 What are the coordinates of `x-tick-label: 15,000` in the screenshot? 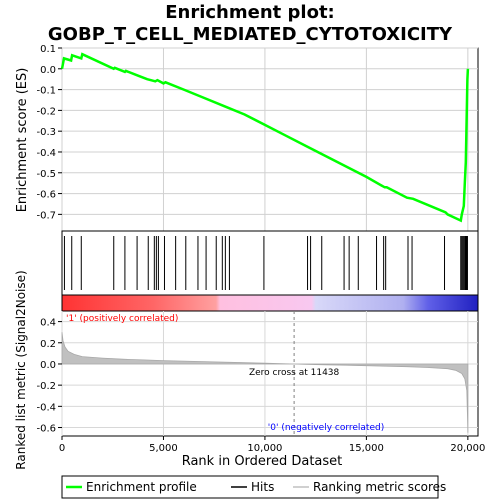 It's located at (366, 448).